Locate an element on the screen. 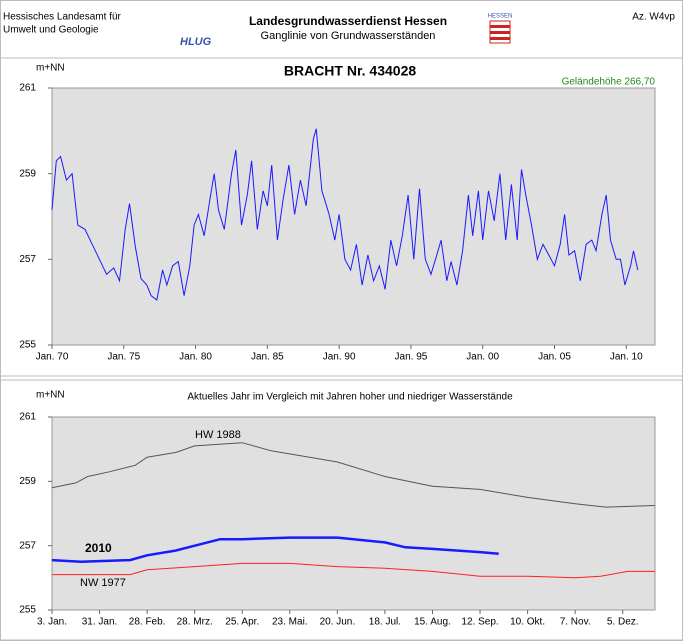  x-tick-label: 23. Mai. is located at coordinates (290, 622).